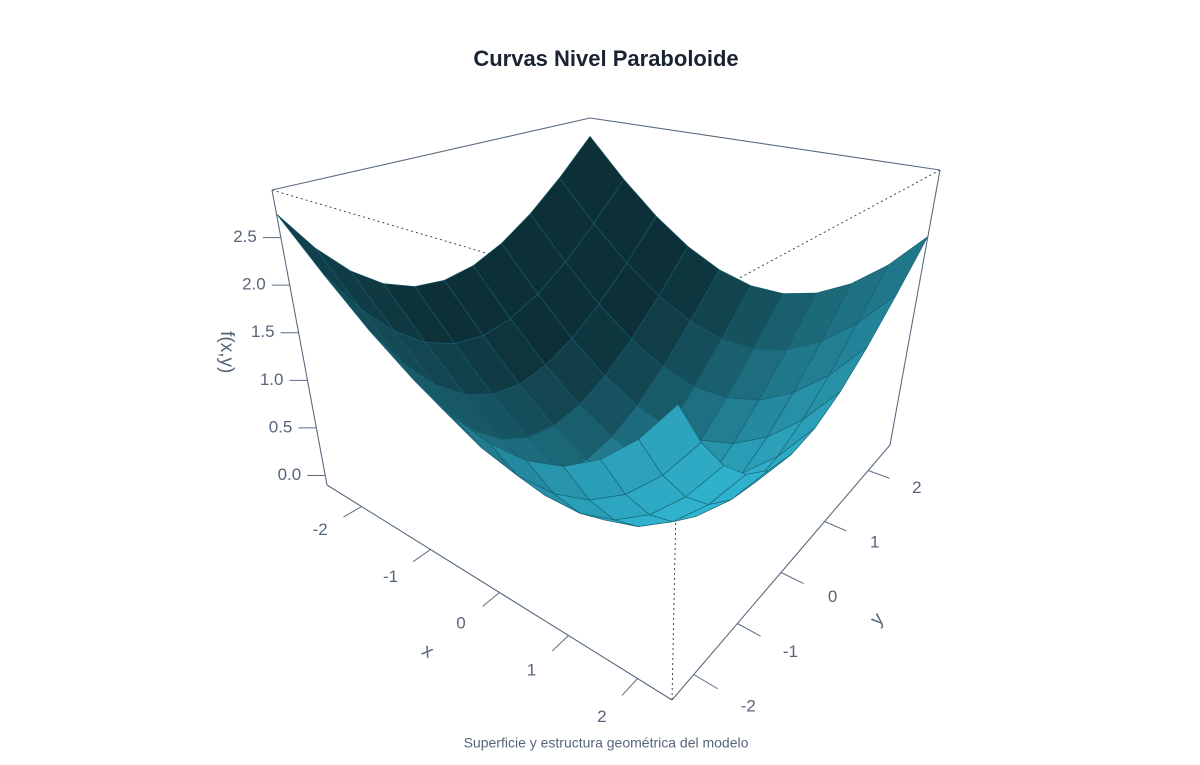 The image size is (1200, 765). Describe the element at coordinates (272, 379) in the screenshot. I see `z-tick-label: 1.0` at that location.